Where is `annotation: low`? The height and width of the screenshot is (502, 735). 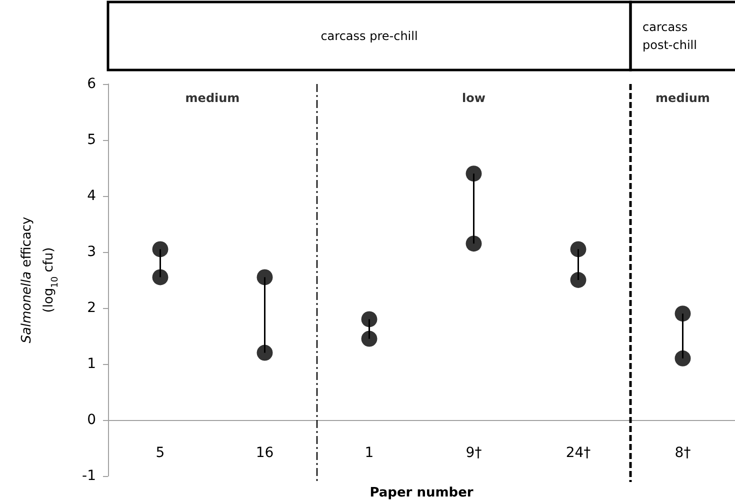
annotation: low is located at coordinates (474, 98).